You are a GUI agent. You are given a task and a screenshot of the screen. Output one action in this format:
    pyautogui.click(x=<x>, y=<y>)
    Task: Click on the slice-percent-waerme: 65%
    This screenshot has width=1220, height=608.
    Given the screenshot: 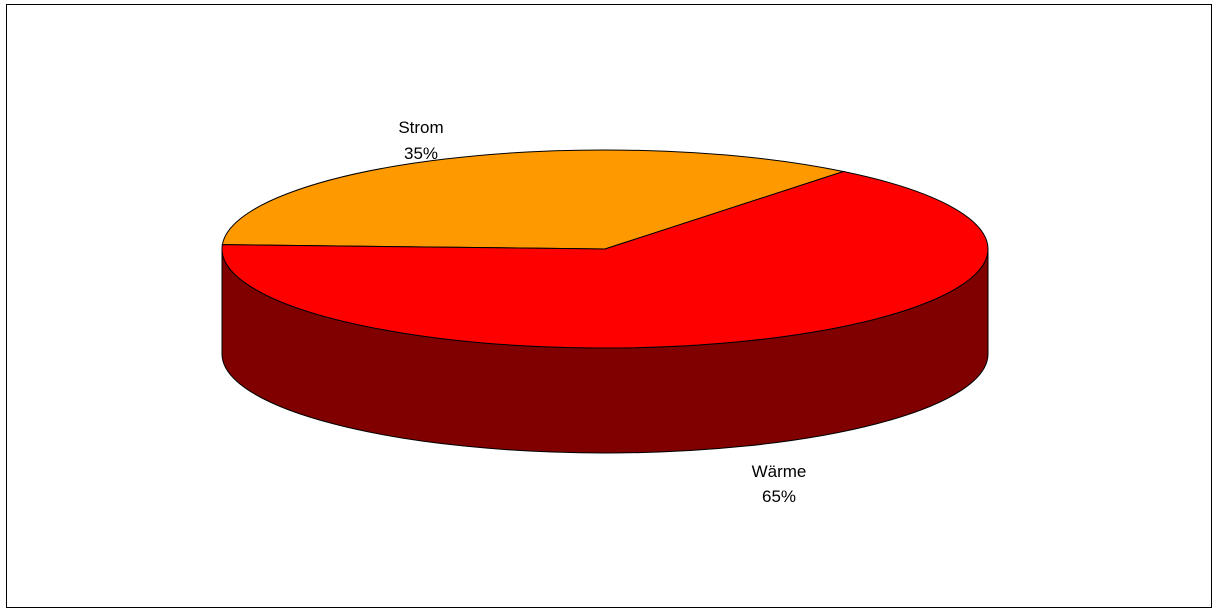 What is the action you would take?
    pyautogui.click(x=779, y=496)
    